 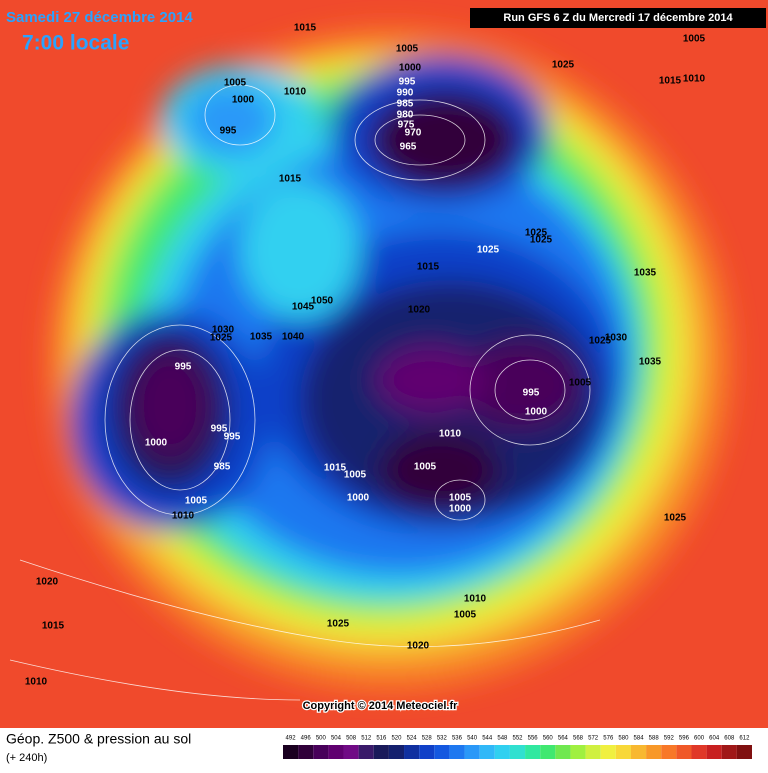 I want to click on scale-label: 576, so click(x=608, y=739).